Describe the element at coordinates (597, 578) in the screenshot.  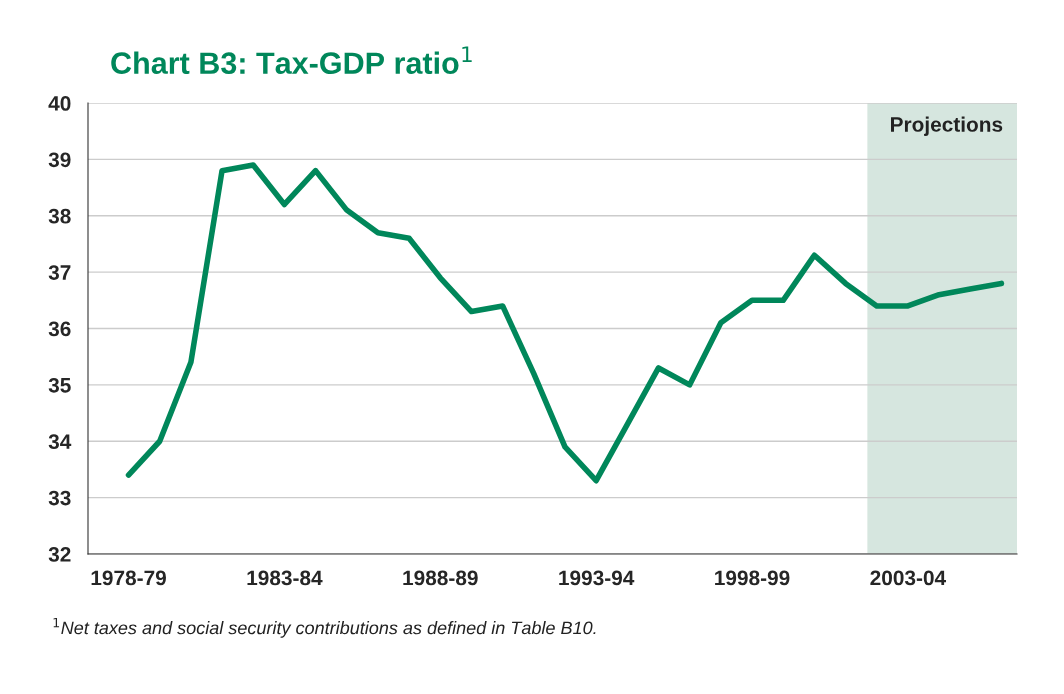
I see `x-tick-label: 1993-94` at that location.